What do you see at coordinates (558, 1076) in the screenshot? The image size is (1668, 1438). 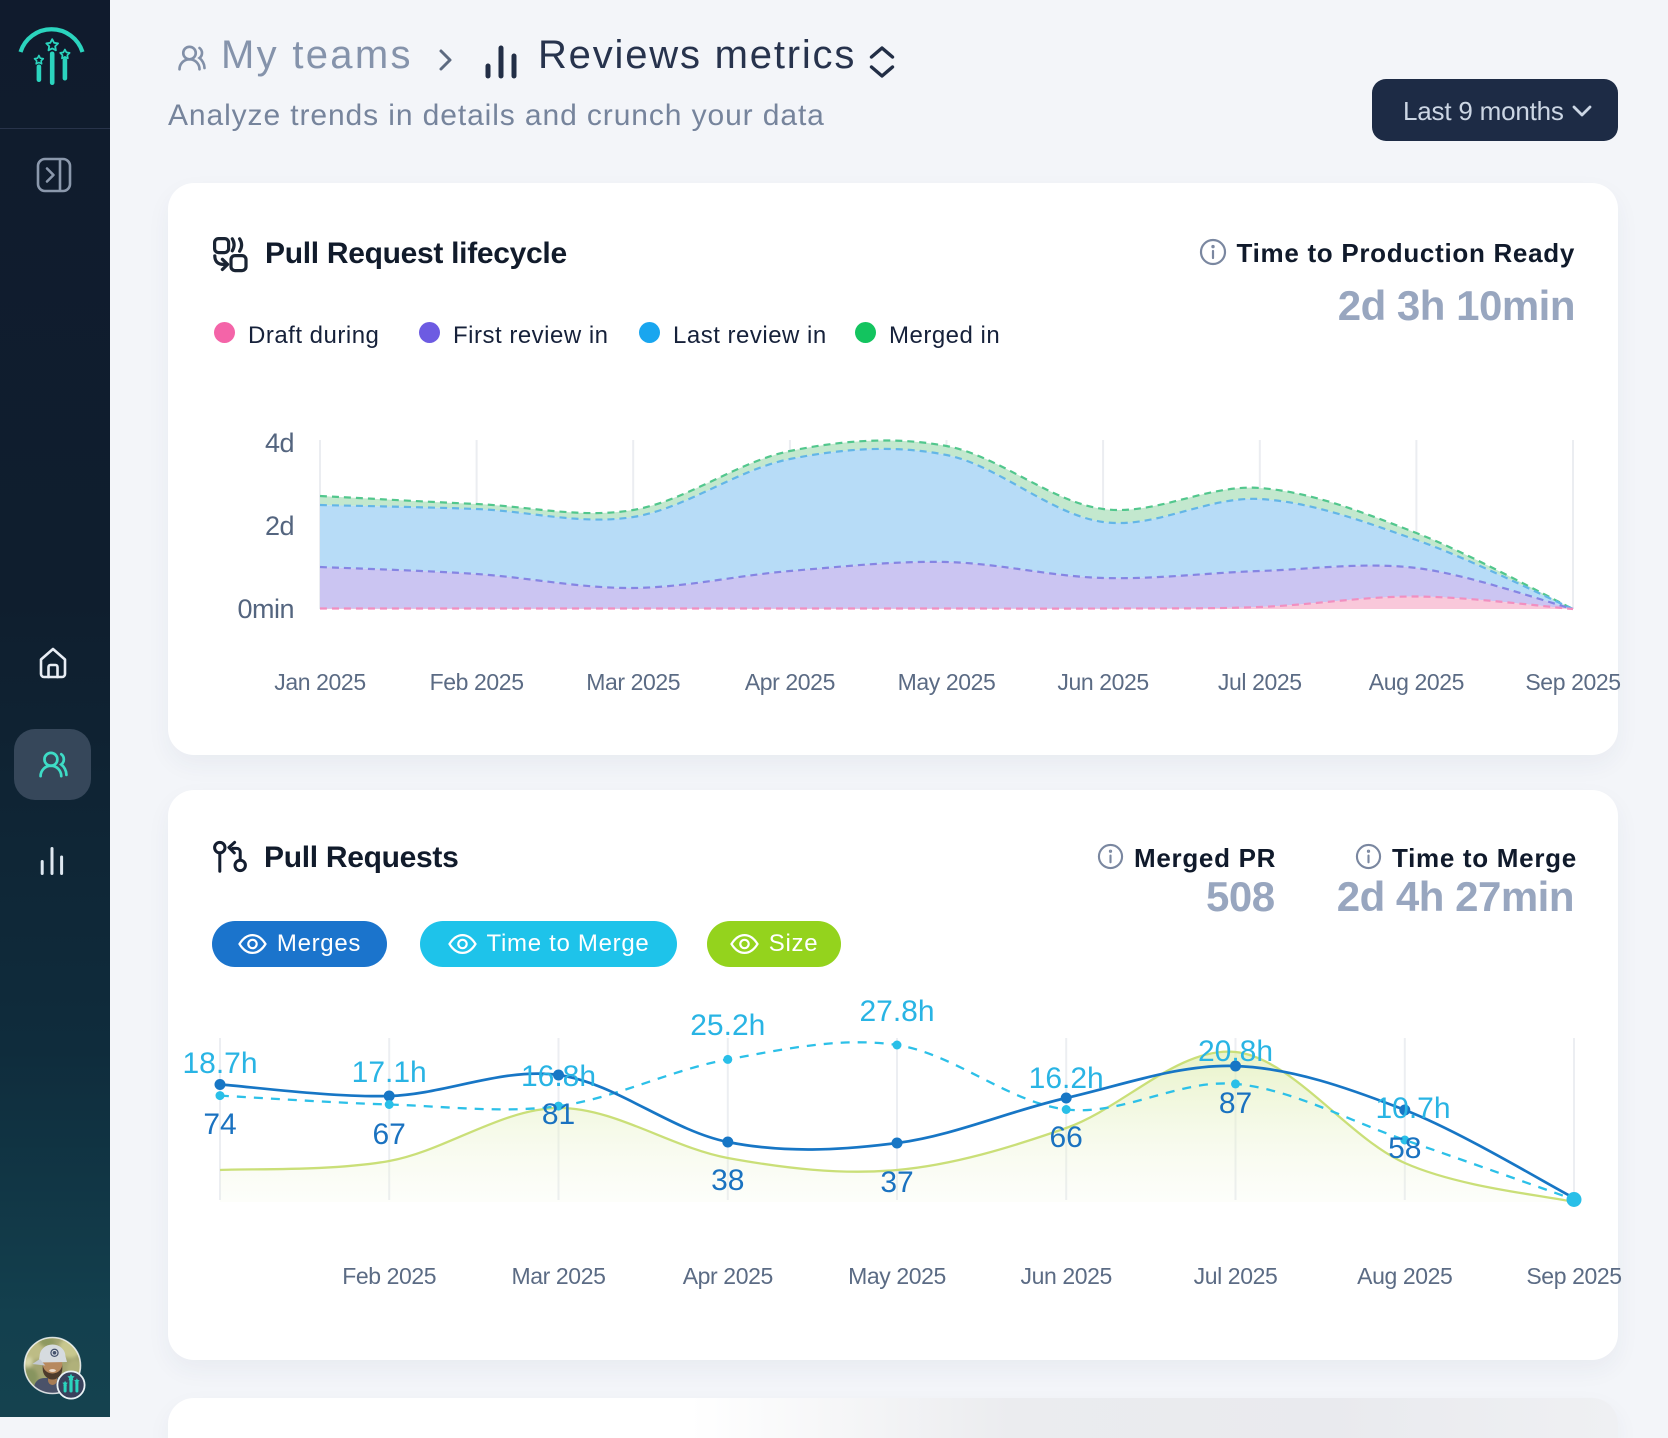 I see `svg-text: 16.8h` at bounding box center [558, 1076].